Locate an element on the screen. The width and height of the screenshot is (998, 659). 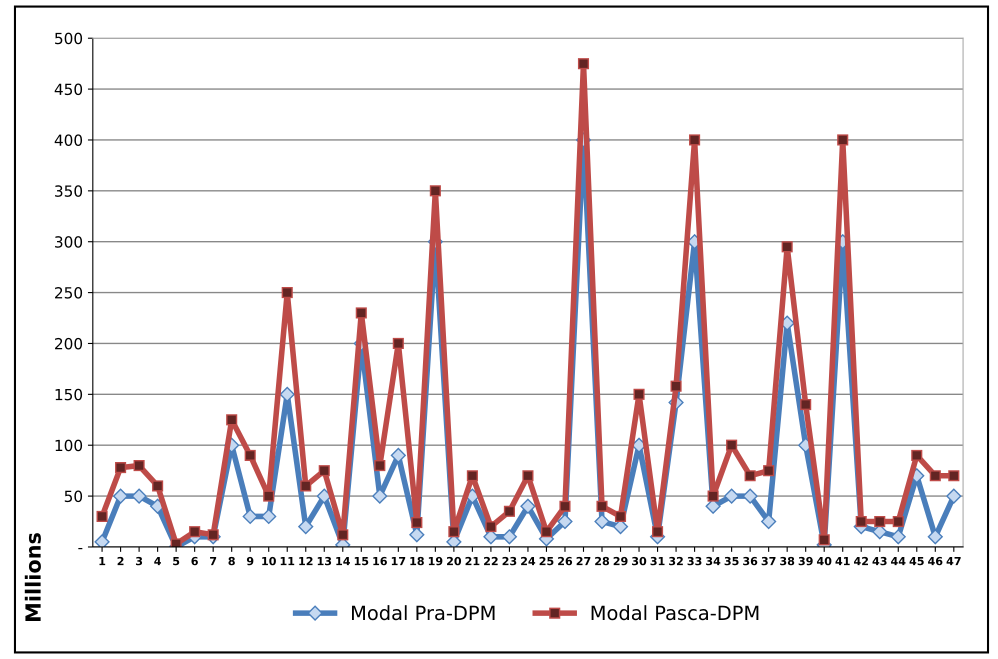
x-tick-label: 34 is located at coordinates (713, 561).